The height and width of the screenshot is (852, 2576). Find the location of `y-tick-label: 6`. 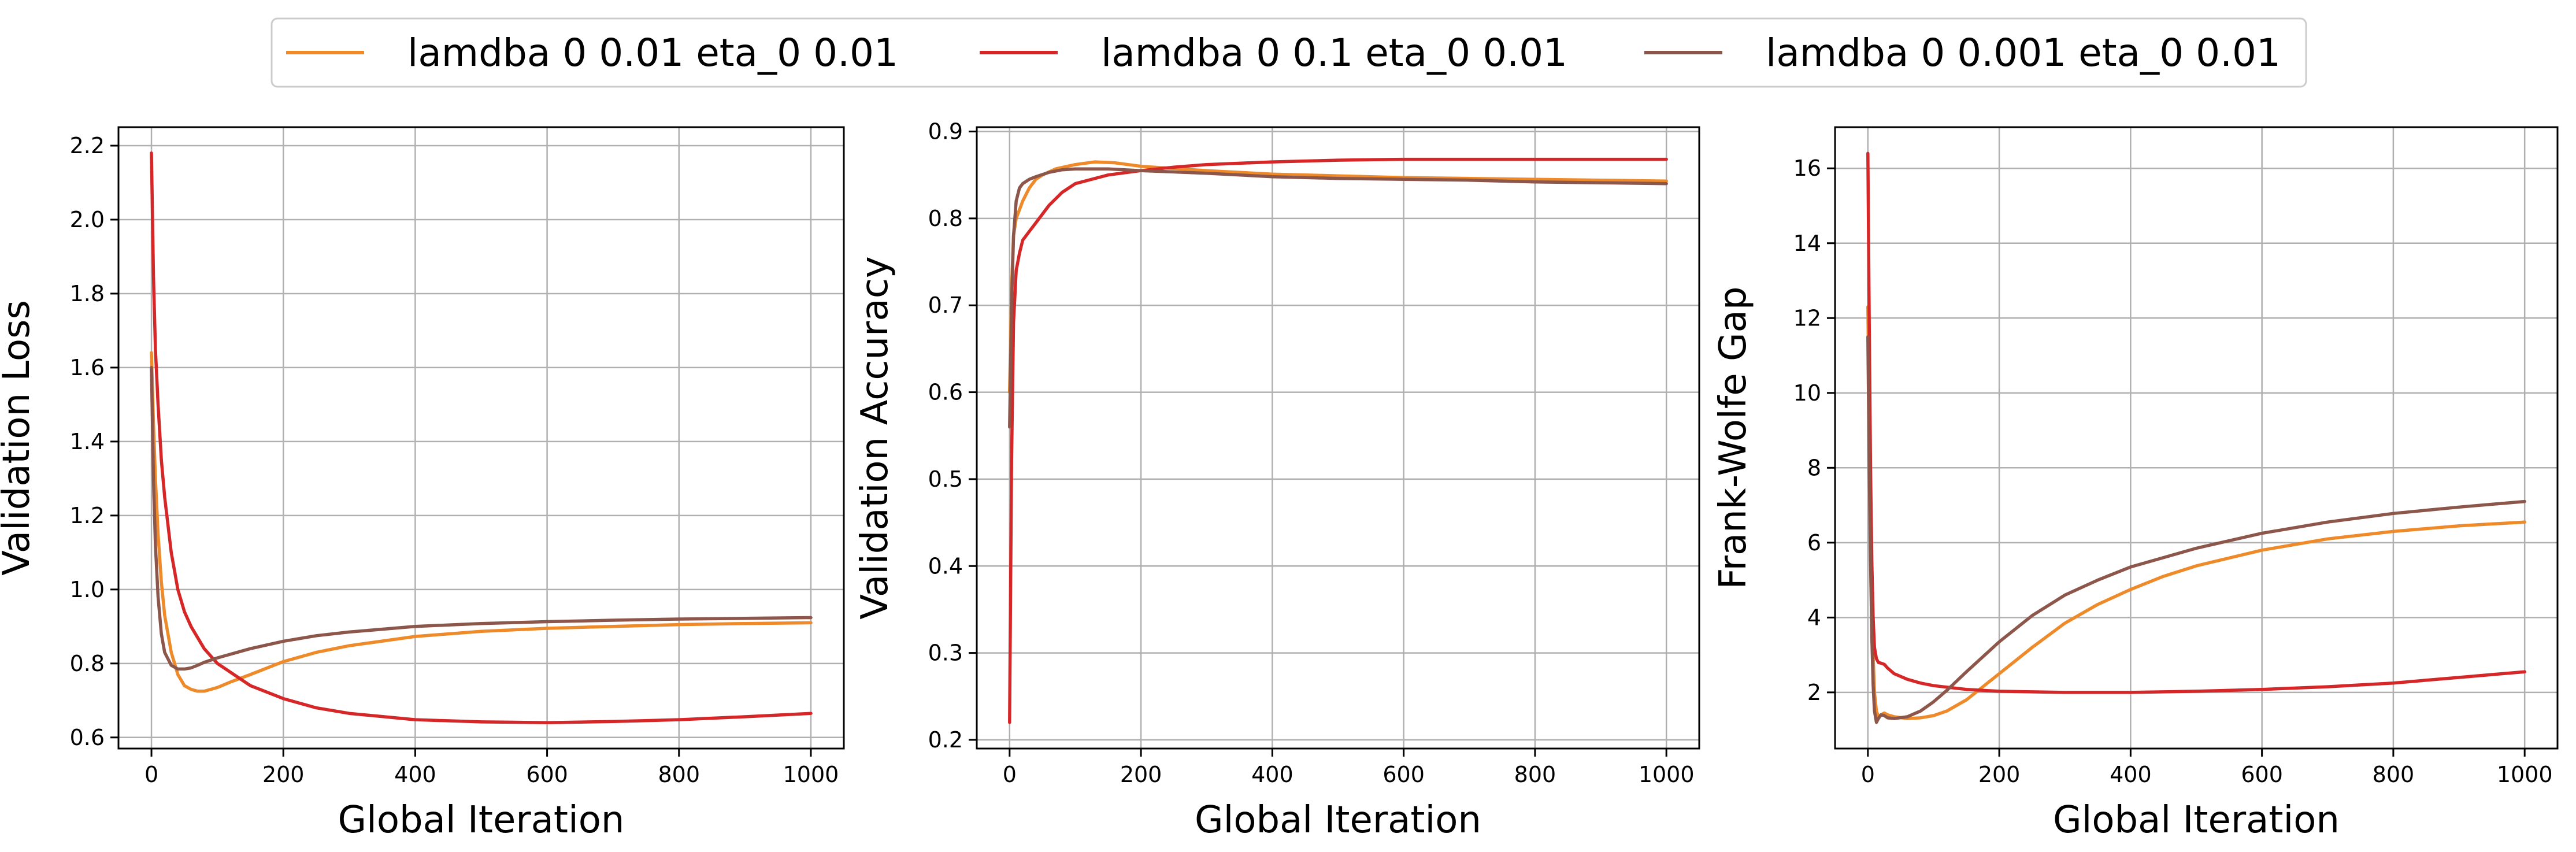

y-tick-label: 6 is located at coordinates (1814, 543).